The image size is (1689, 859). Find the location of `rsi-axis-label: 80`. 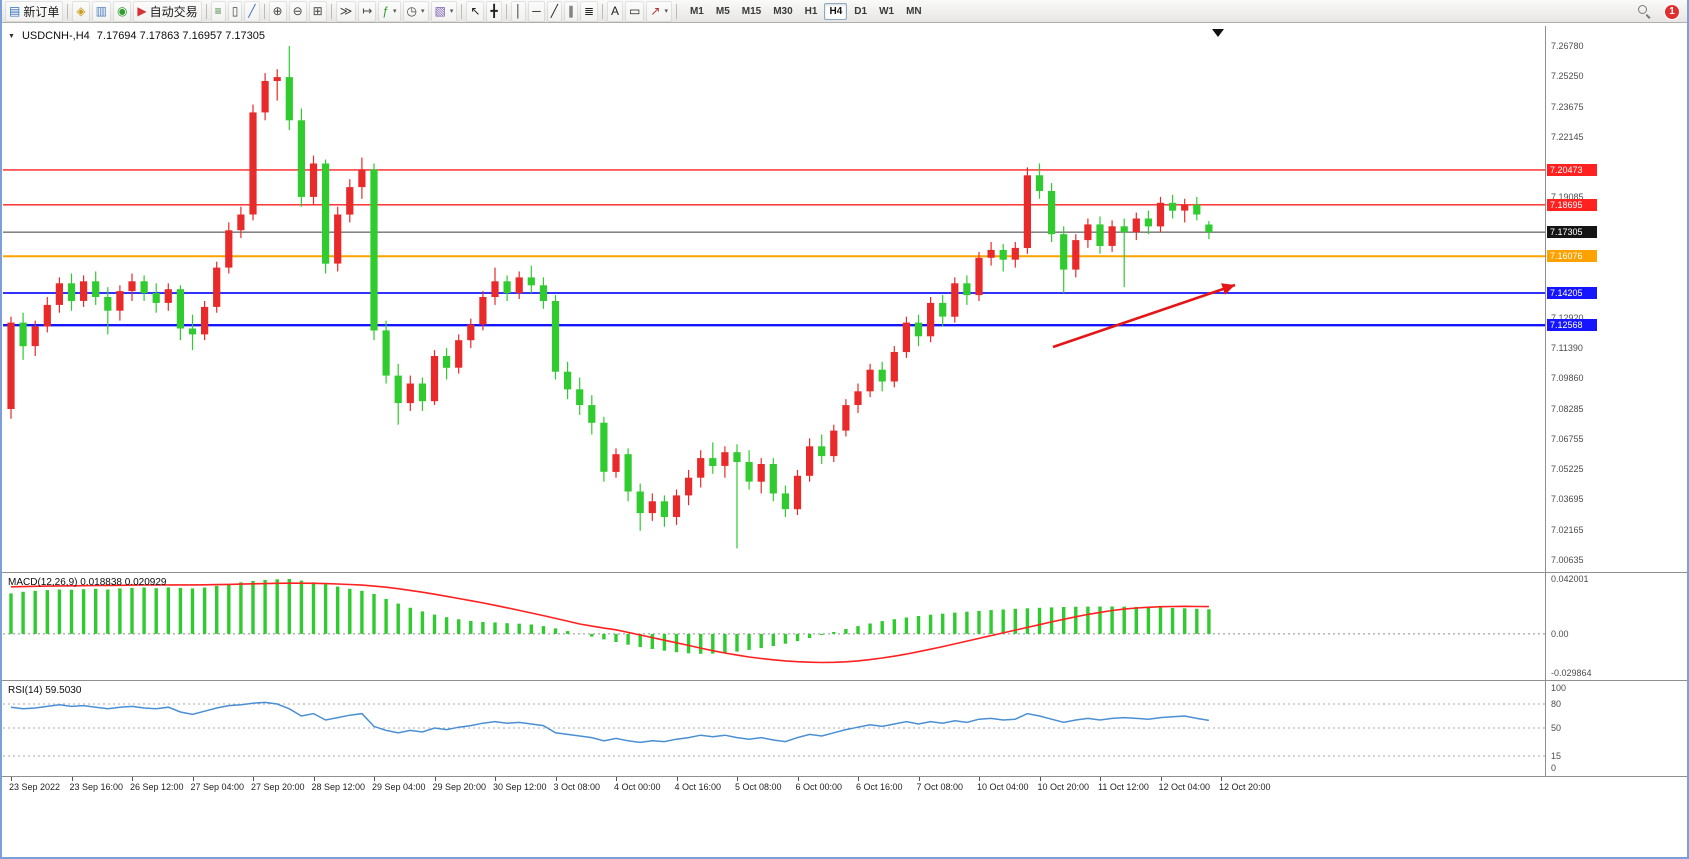

rsi-axis-label: 80 is located at coordinates (1556, 704).